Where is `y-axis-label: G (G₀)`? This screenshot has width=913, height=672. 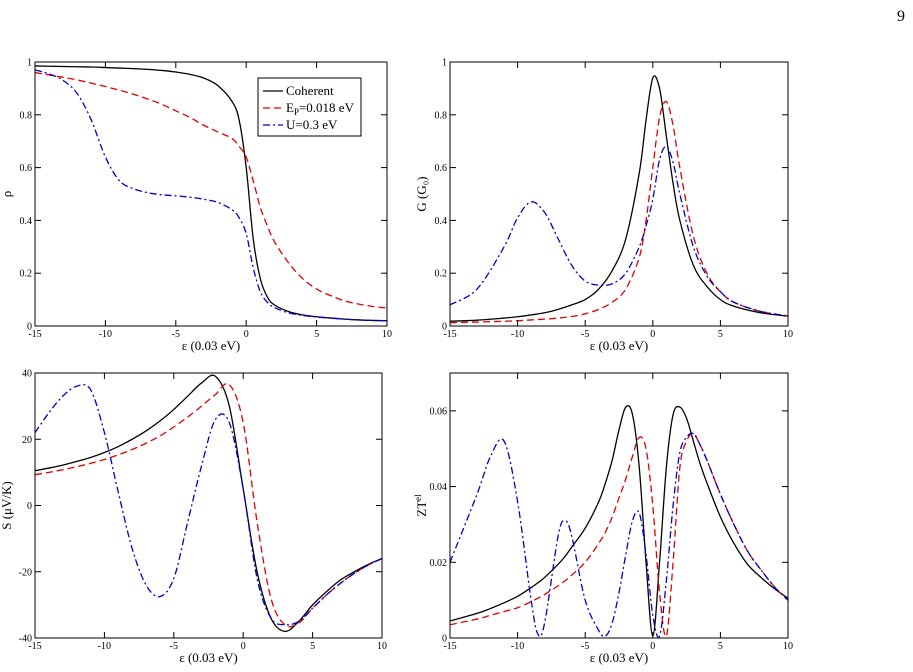
y-axis-label: G (G₀) is located at coordinates (421, 193).